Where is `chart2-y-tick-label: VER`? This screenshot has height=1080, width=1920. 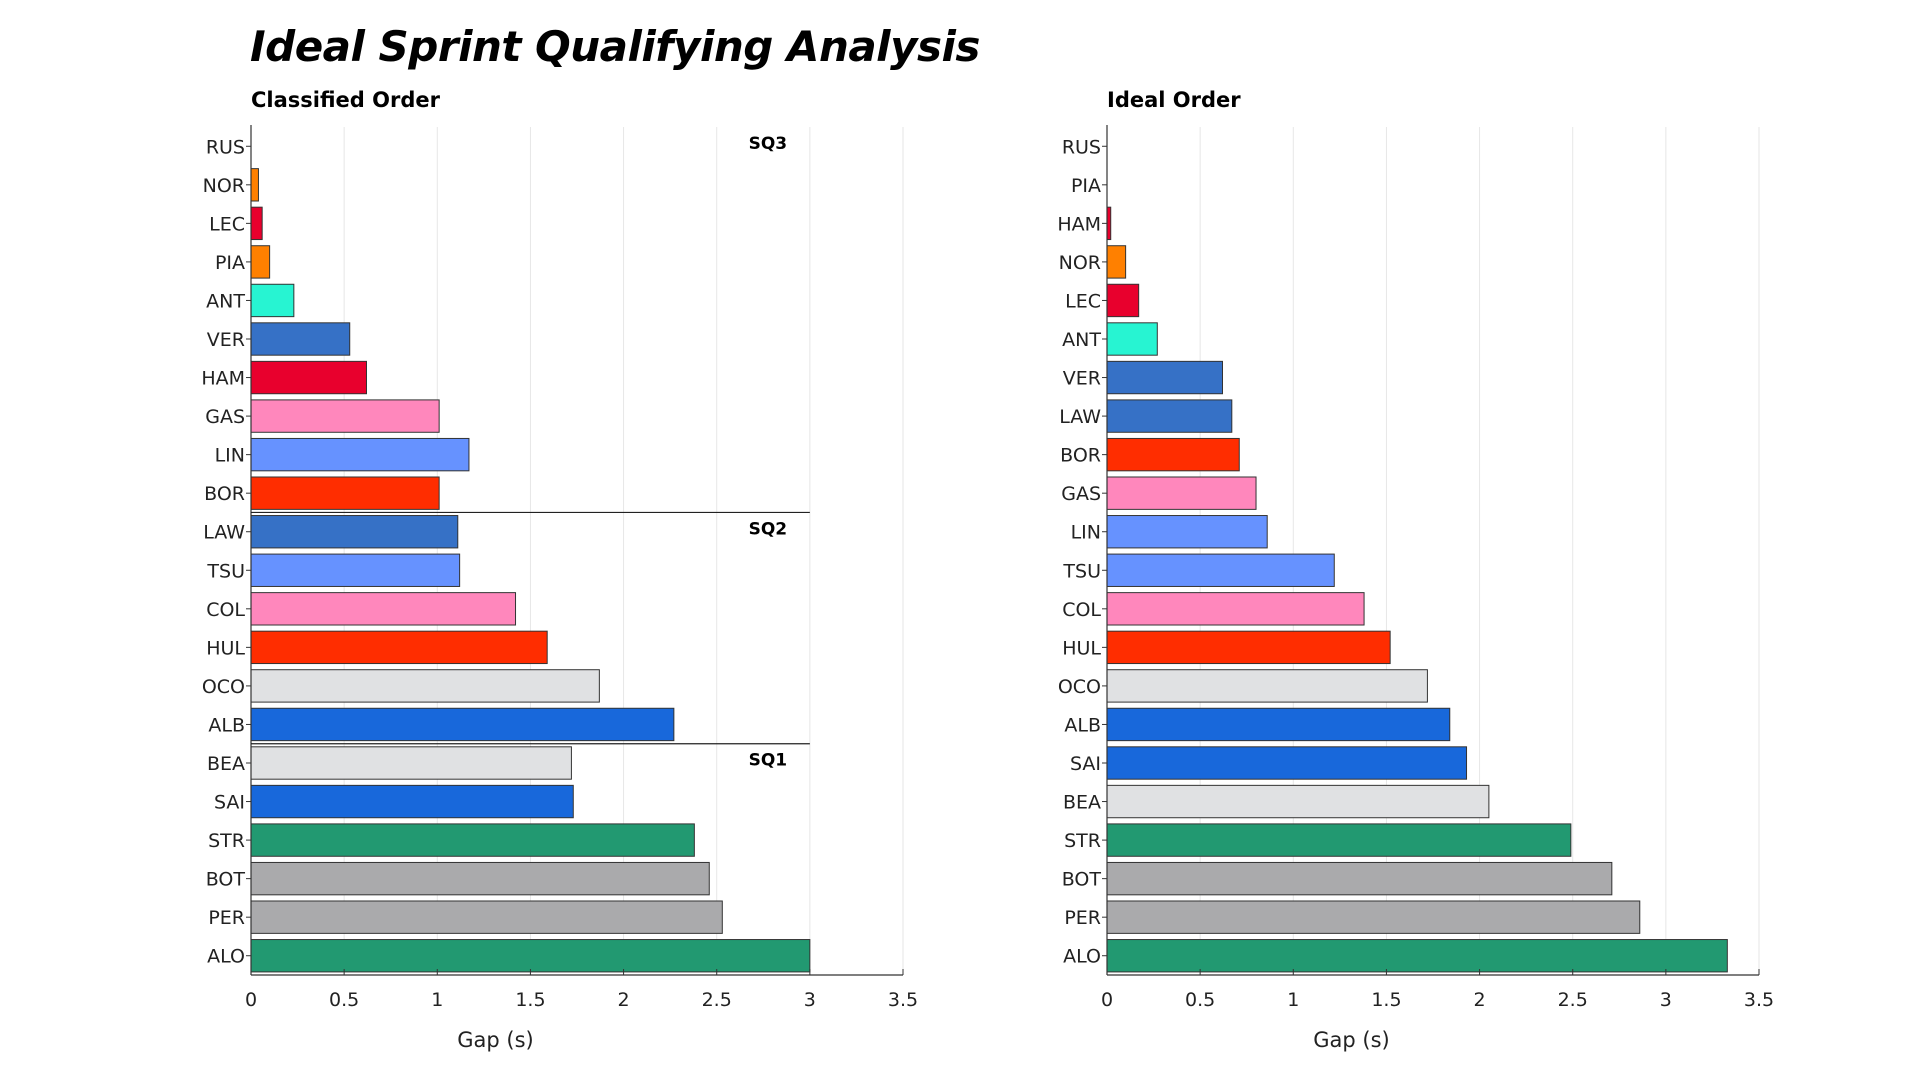
chart2-y-tick-label: VER is located at coordinates (1082, 379).